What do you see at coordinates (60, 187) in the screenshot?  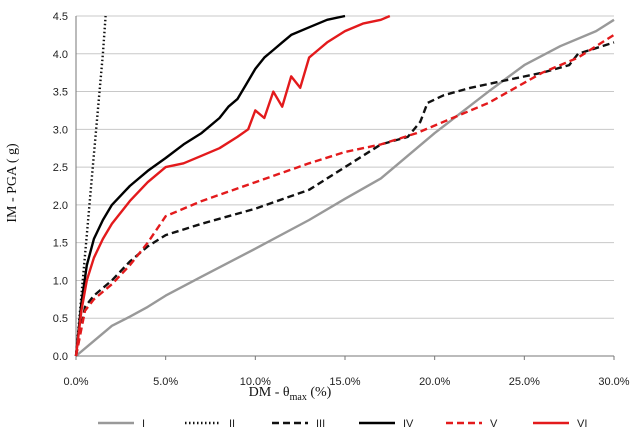 I see `y-tick-labels: 0.0 0.5 1.0 1.5 2.0 2.5 3.0 3.5 4.0 4.5` at bounding box center [60, 187].